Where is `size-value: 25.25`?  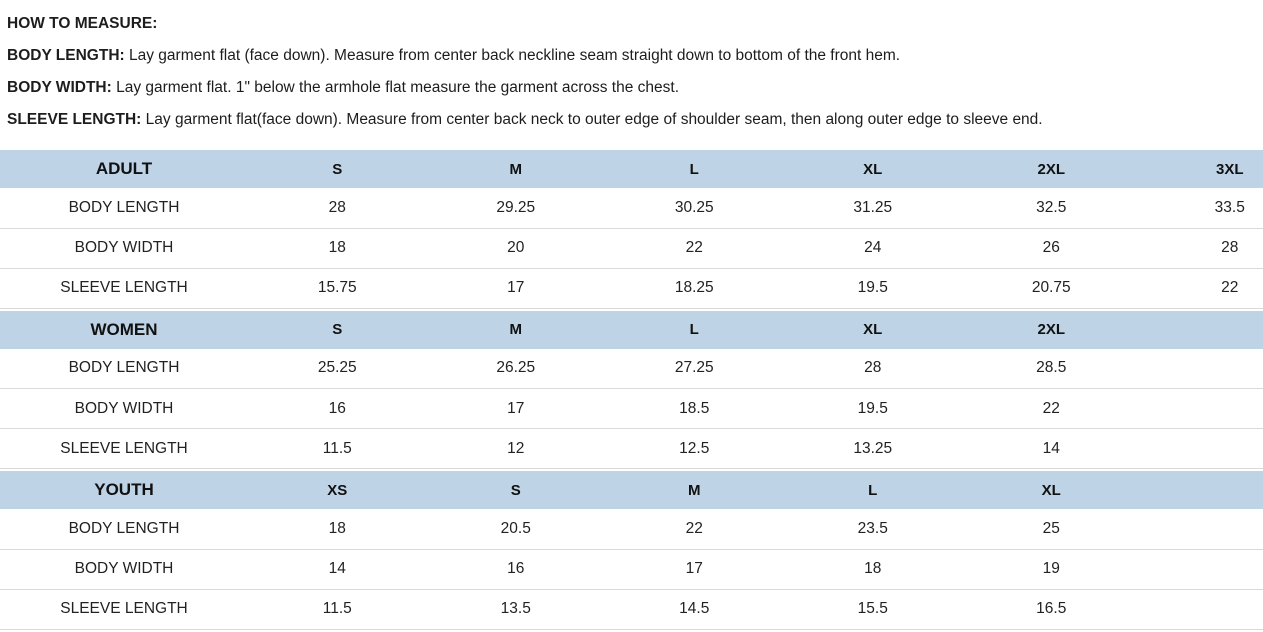
size-value: 25.25 is located at coordinates (337, 369).